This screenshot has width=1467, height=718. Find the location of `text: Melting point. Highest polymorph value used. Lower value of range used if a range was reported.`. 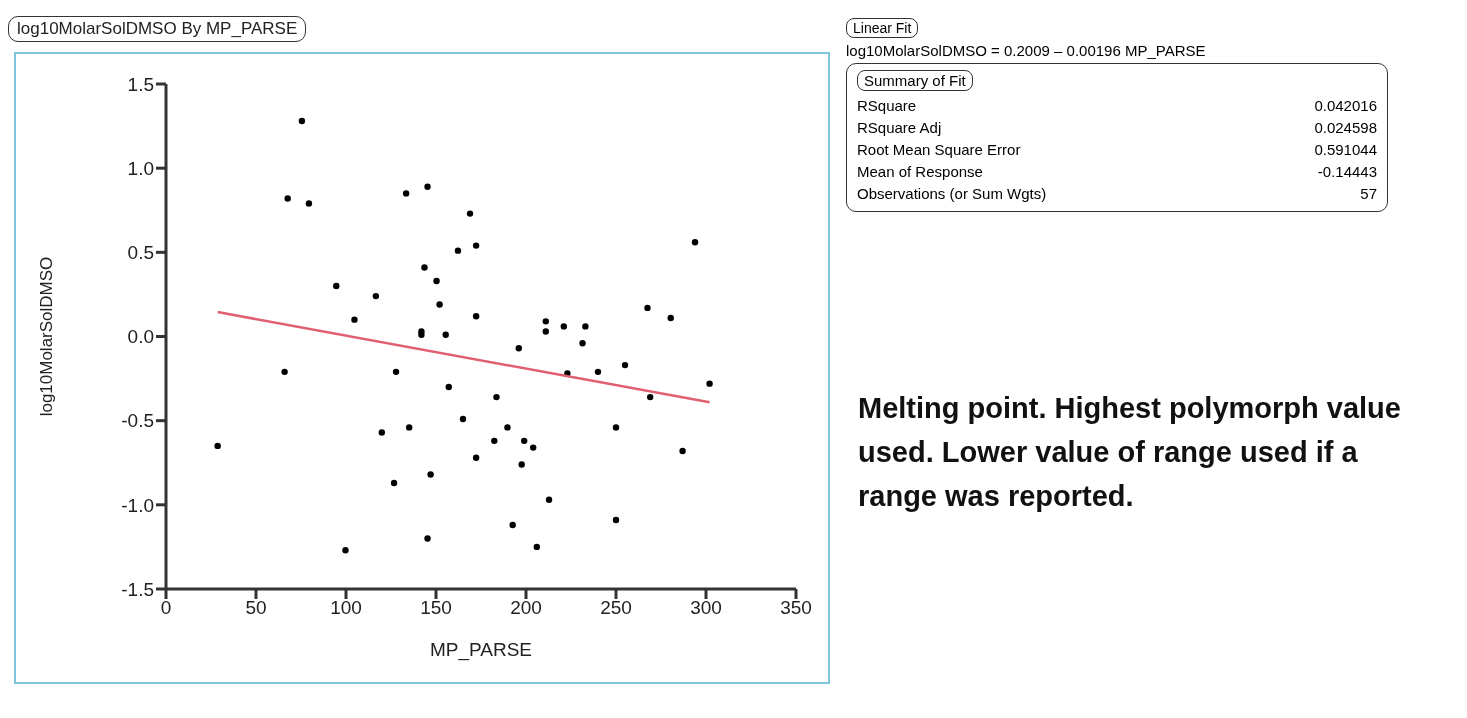

text: Melting point. Highest polymorph value used. Lower value of range used if a range was reported. is located at coordinates (1130, 452).